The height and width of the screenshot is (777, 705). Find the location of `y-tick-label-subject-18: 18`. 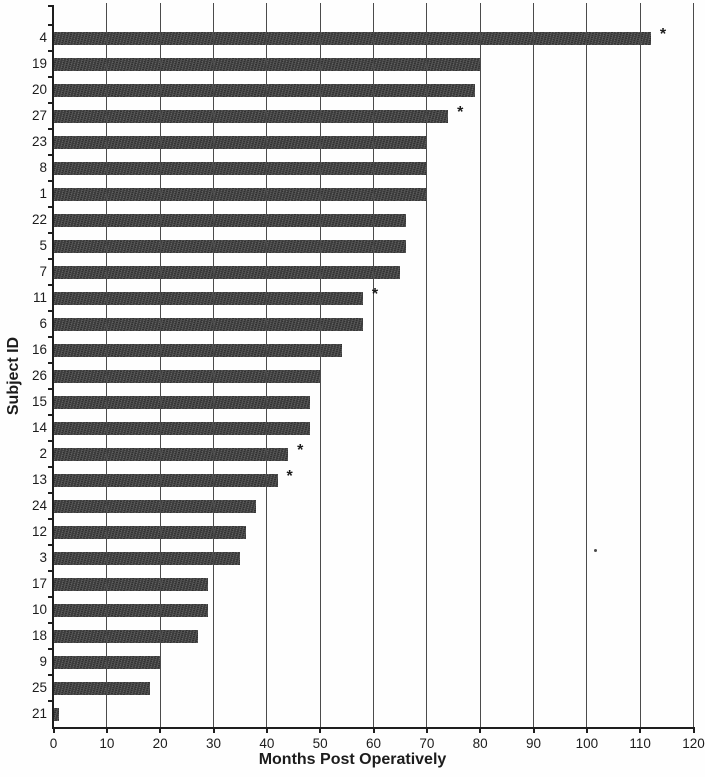

y-tick-label-subject-18: 18 is located at coordinates (39, 635).